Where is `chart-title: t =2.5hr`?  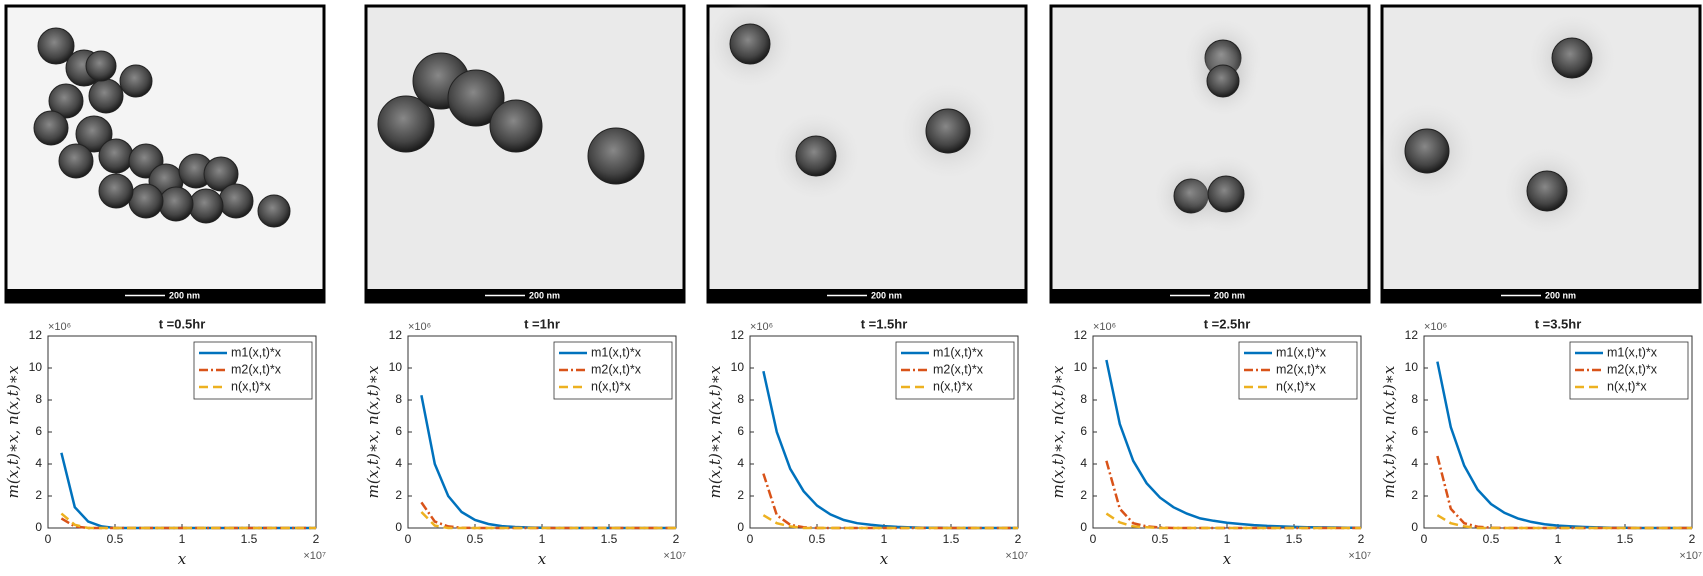
chart-title: t =2.5hr is located at coordinates (1227, 323).